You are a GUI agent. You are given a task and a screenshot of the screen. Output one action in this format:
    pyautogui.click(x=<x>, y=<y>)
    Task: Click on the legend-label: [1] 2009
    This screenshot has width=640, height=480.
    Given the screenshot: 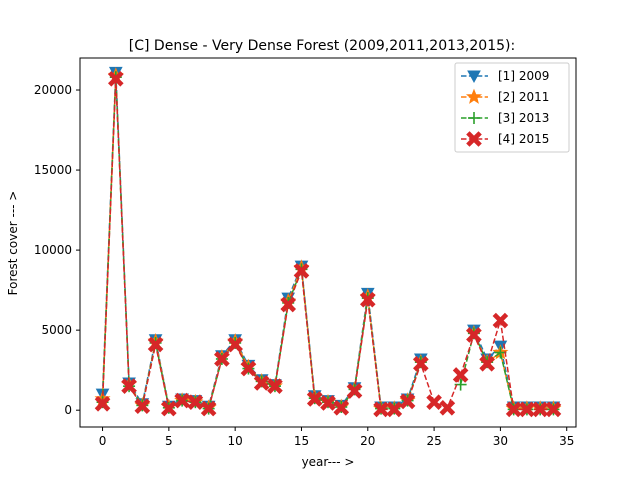 What is the action you would take?
    pyautogui.click(x=523, y=76)
    